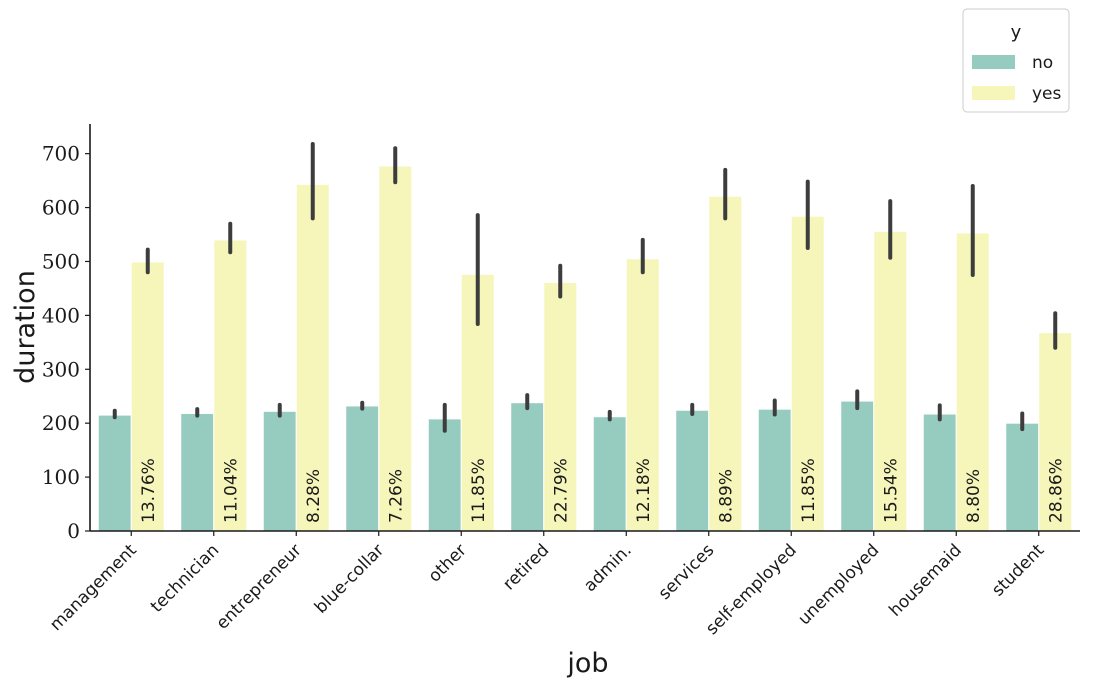  I want to click on annotation-retired: 22.79%, so click(561, 490).